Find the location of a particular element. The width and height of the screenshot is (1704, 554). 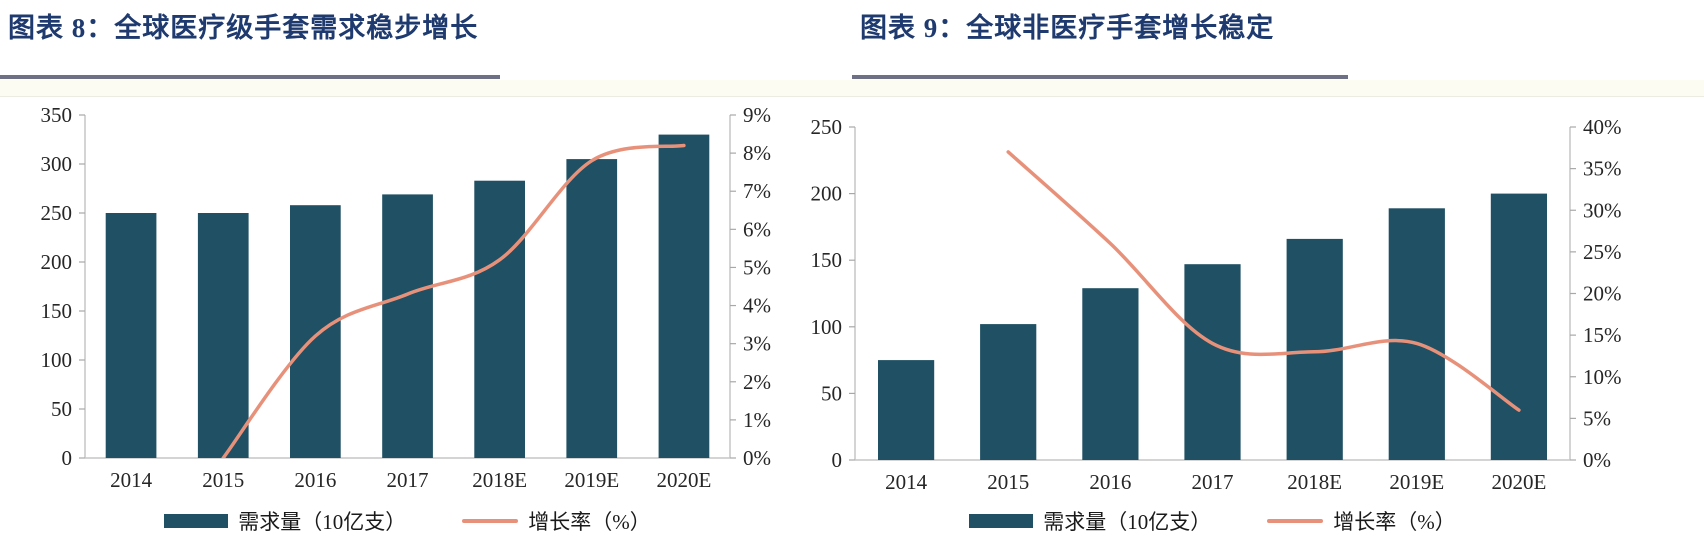

axis-tick-label: 25% is located at coordinates (1602, 252).